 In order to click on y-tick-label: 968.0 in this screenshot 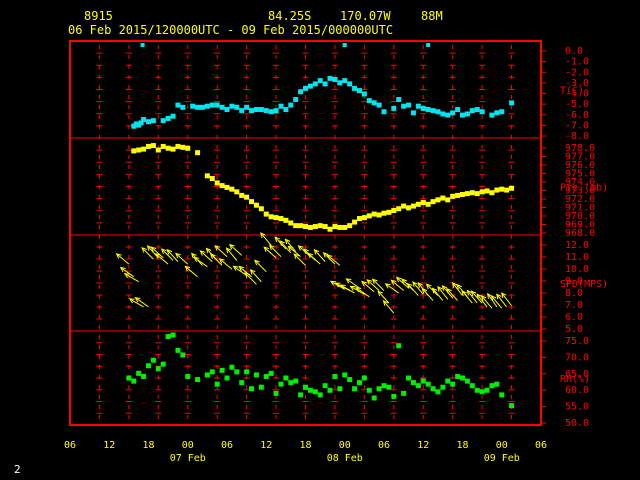, I will do `click(580, 233)`.